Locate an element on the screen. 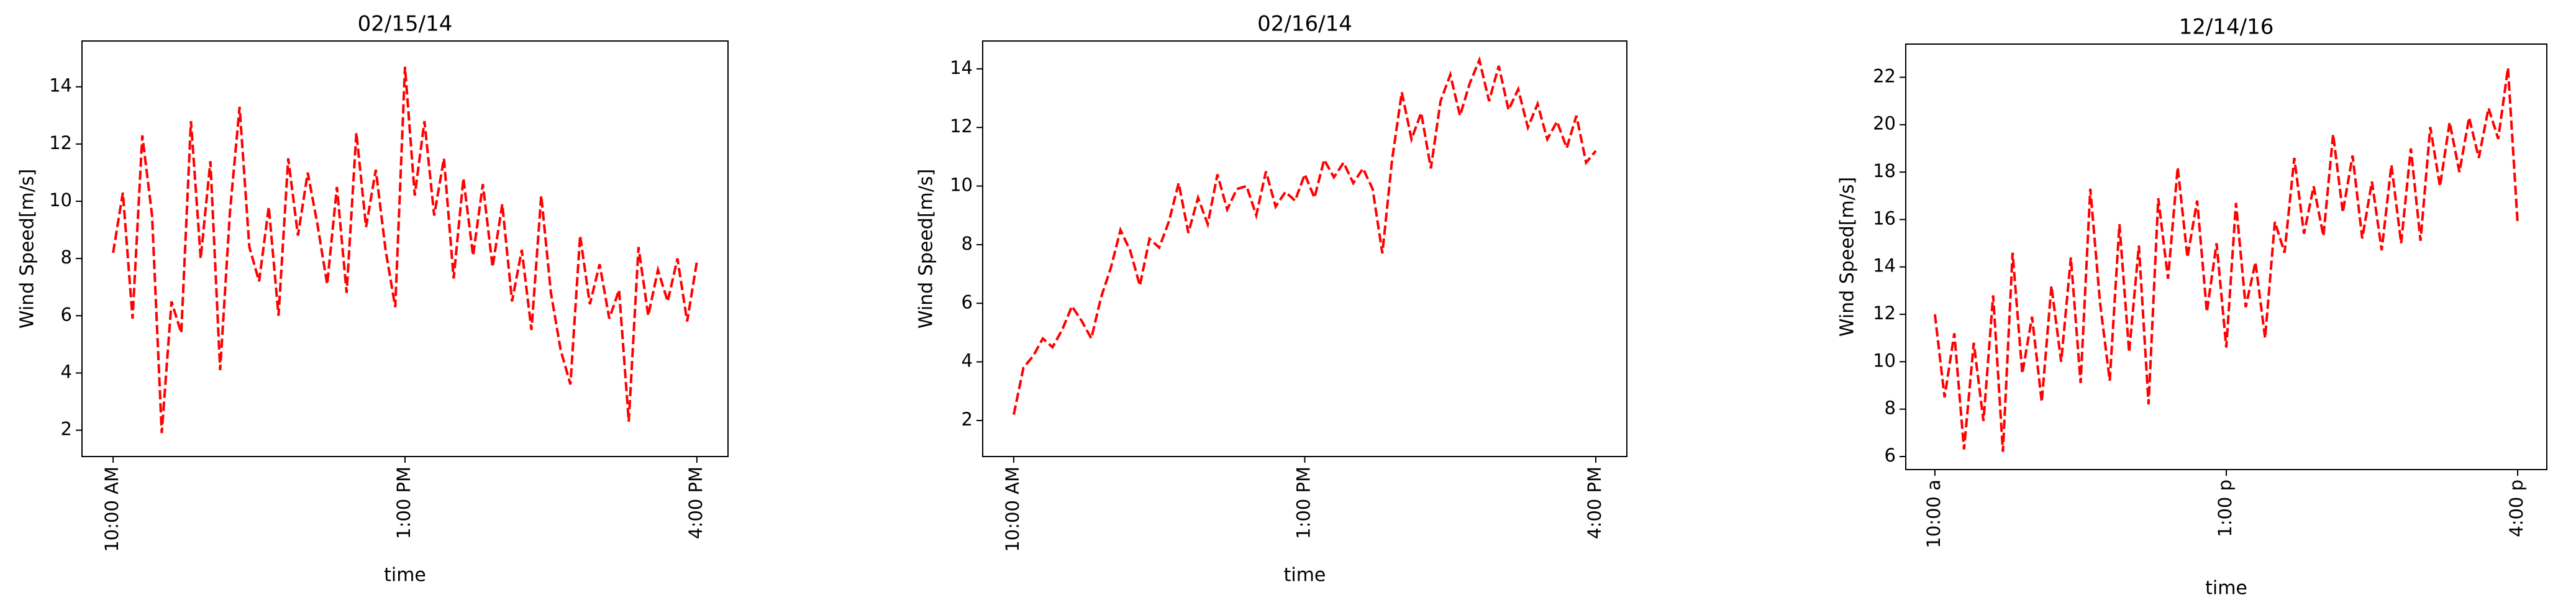 This screenshot has width=2576, height=605. chart-title: 12/14/16 is located at coordinates (2226, 27).